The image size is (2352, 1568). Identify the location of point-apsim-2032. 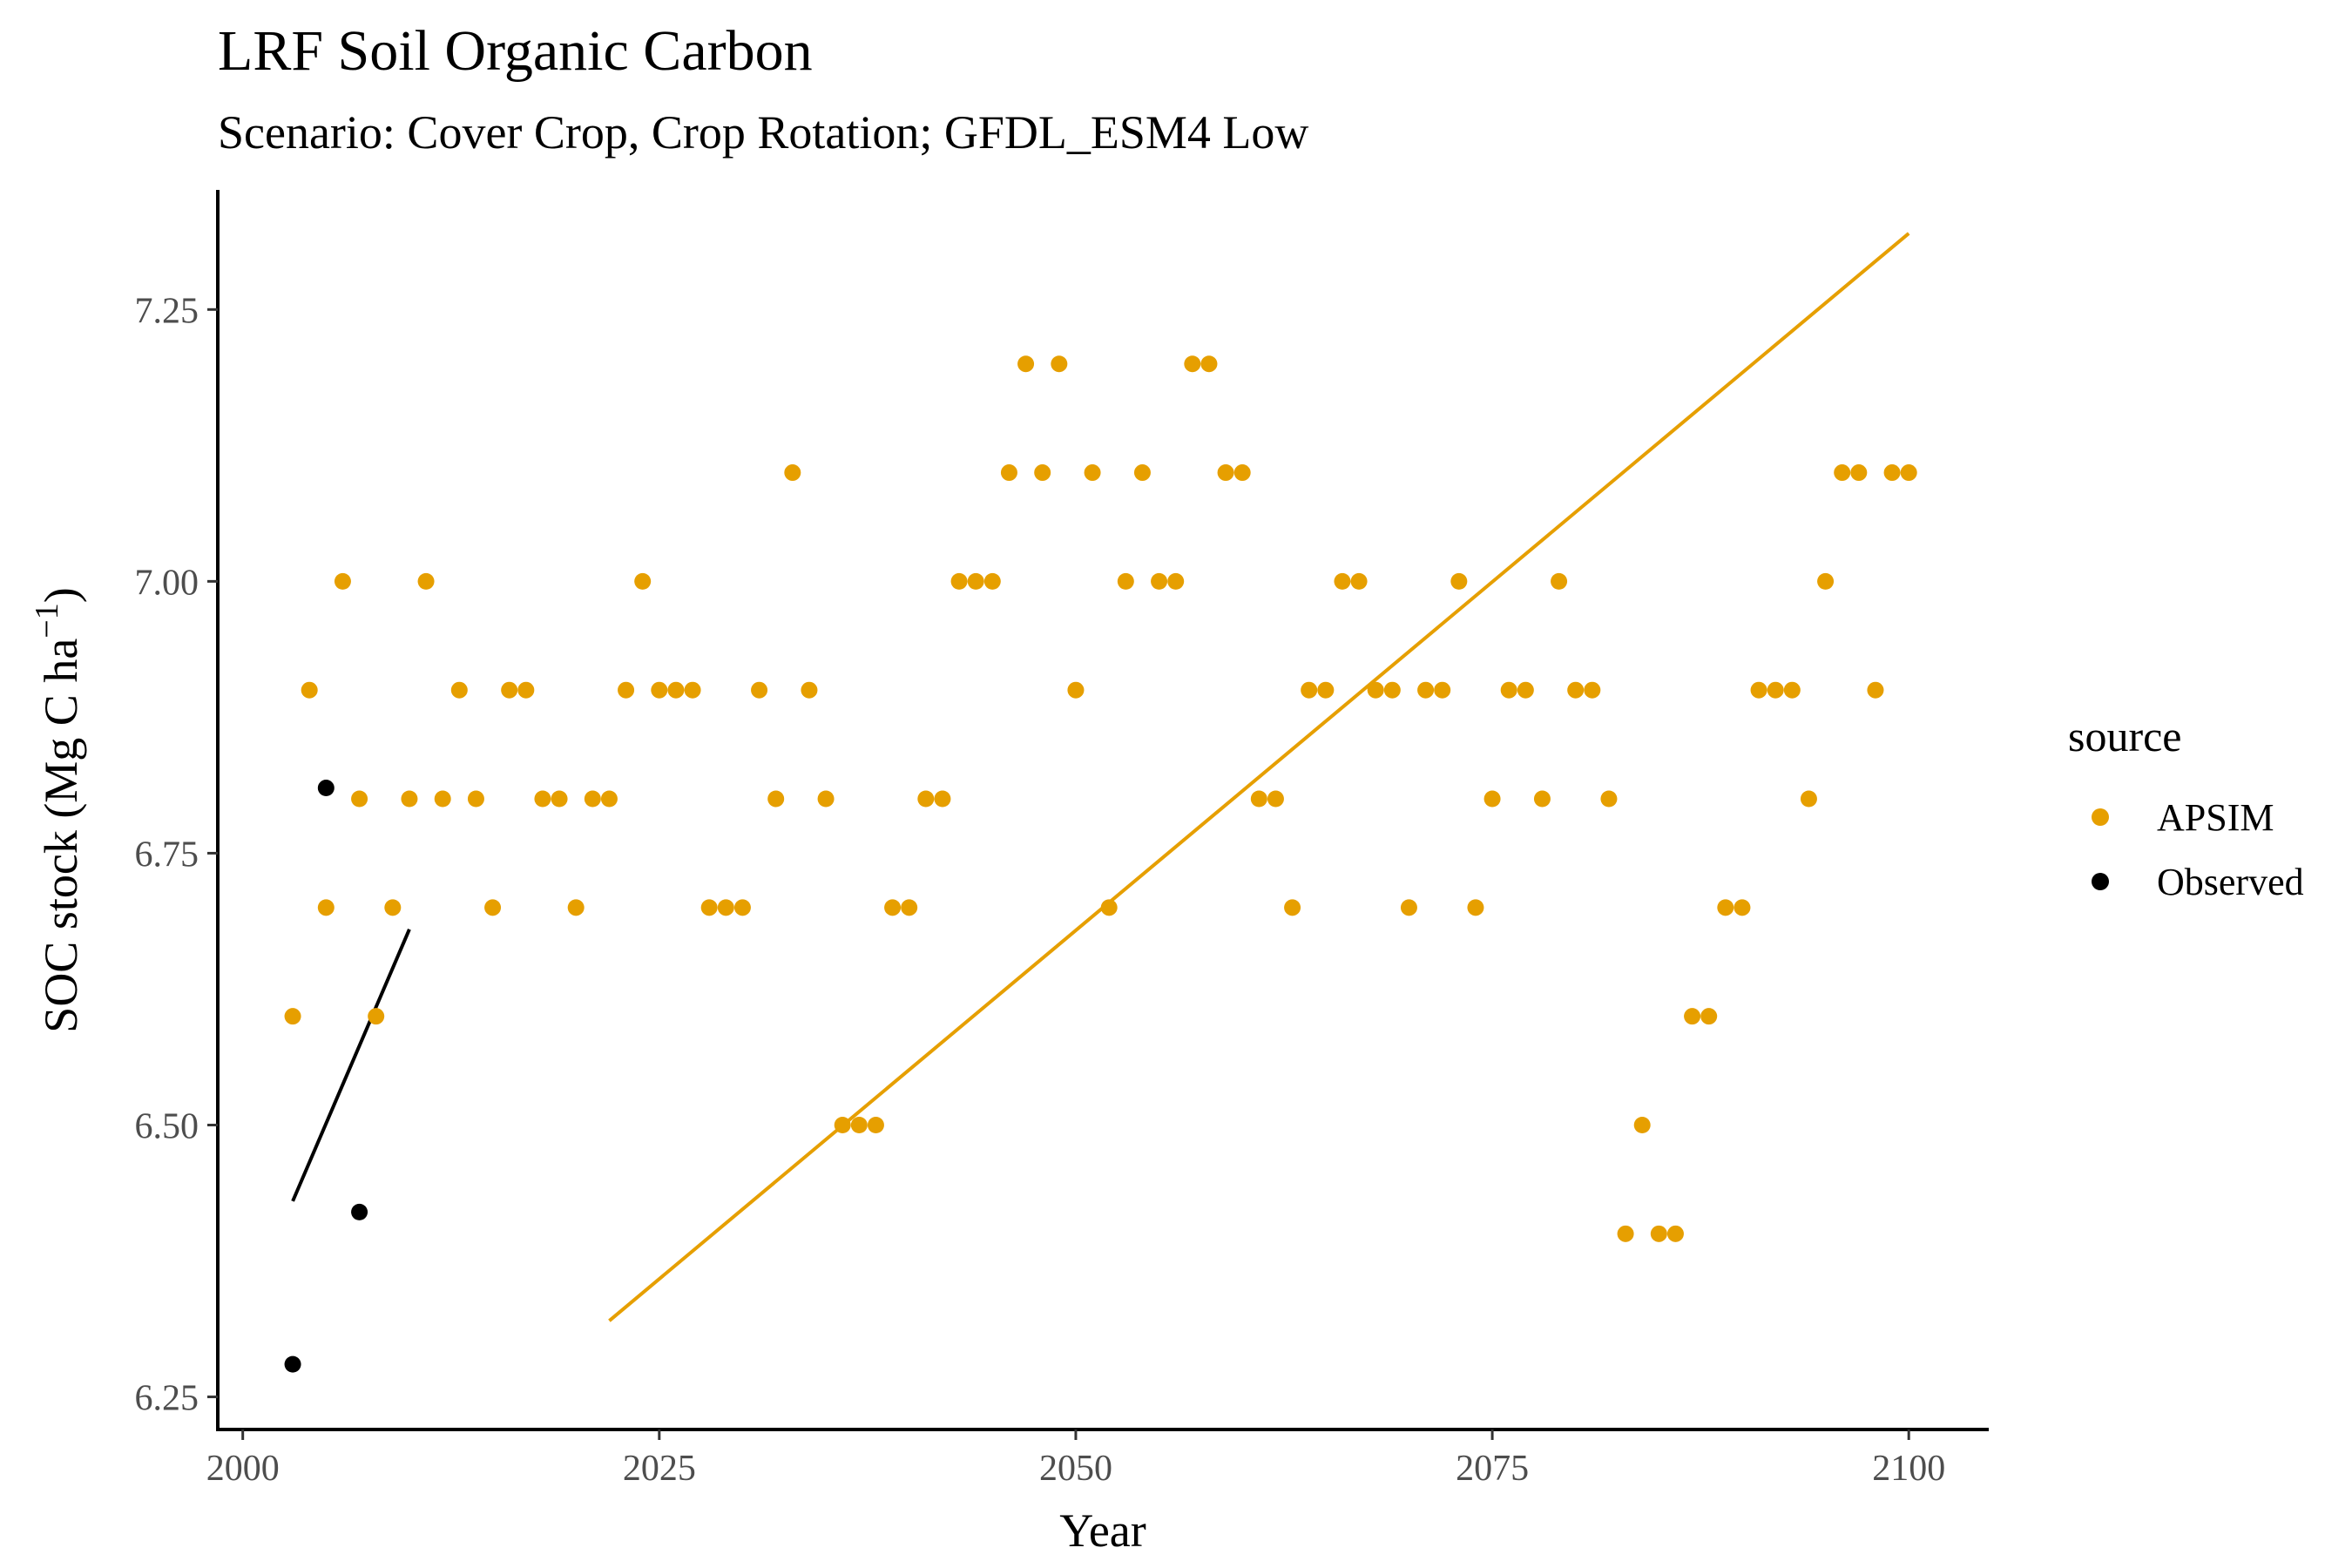
(776, 799).